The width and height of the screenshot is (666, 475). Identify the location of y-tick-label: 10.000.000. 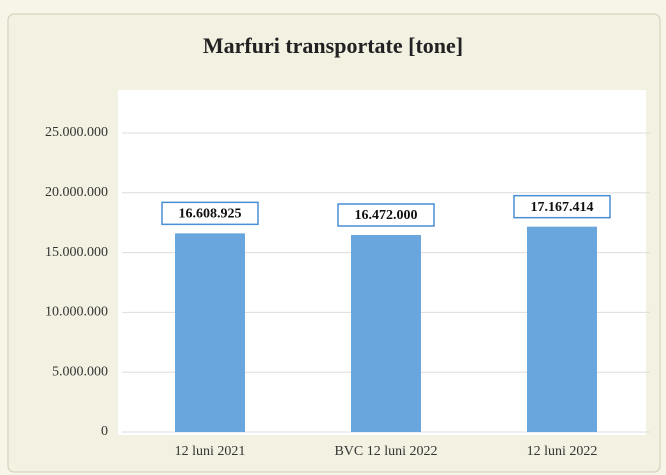
(76, 312).